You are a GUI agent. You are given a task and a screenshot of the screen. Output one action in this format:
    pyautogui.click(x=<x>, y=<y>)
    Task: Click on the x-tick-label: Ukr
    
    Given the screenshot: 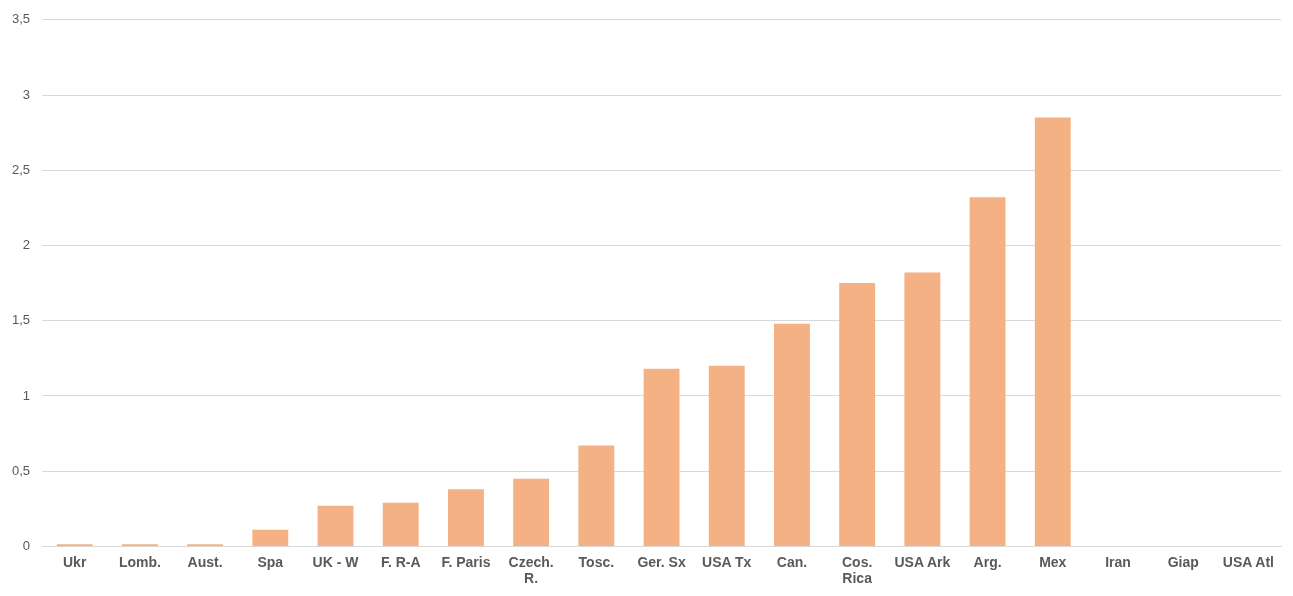 What is the action you would take?
    pyautogui.click(x=75, y=561)
    